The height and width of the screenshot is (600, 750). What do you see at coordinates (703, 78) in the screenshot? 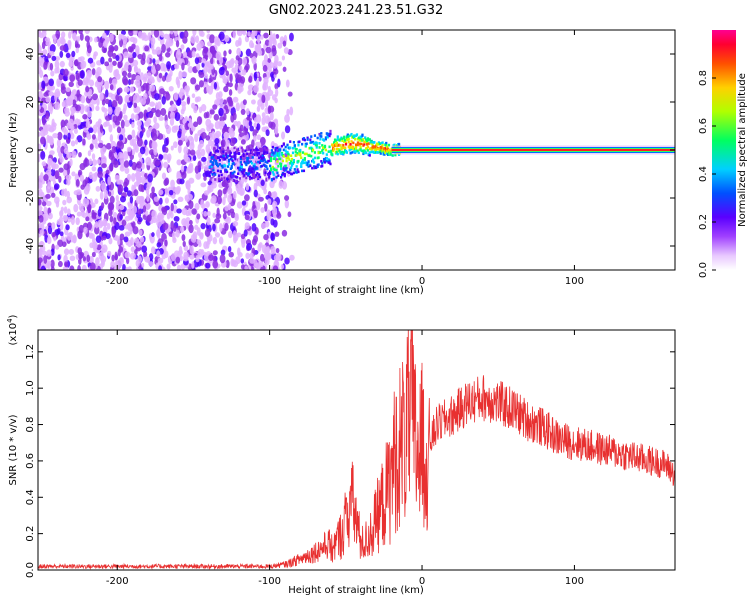
I see `colorbar-tick-label: 0.8` at bounding box center [703, 78].